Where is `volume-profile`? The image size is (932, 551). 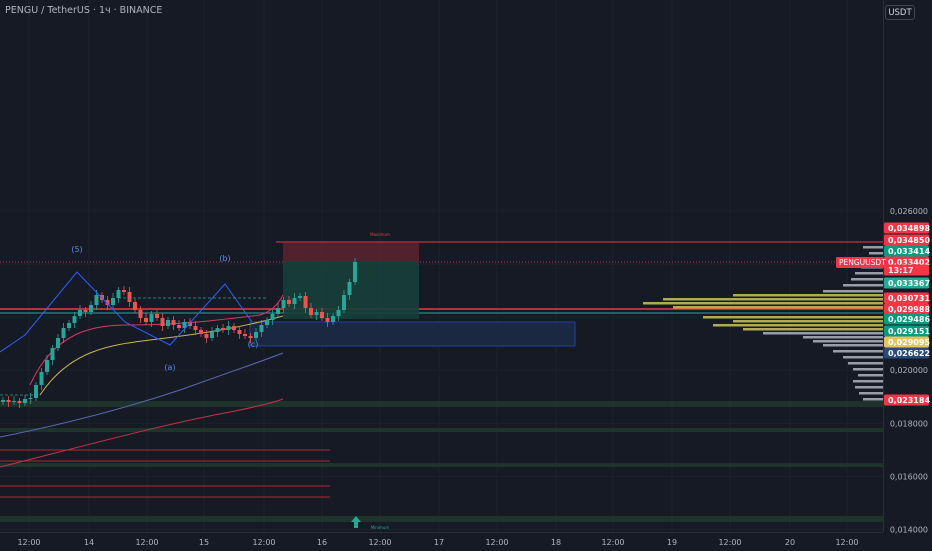 volume-profile is located at coordinates (763, 323).